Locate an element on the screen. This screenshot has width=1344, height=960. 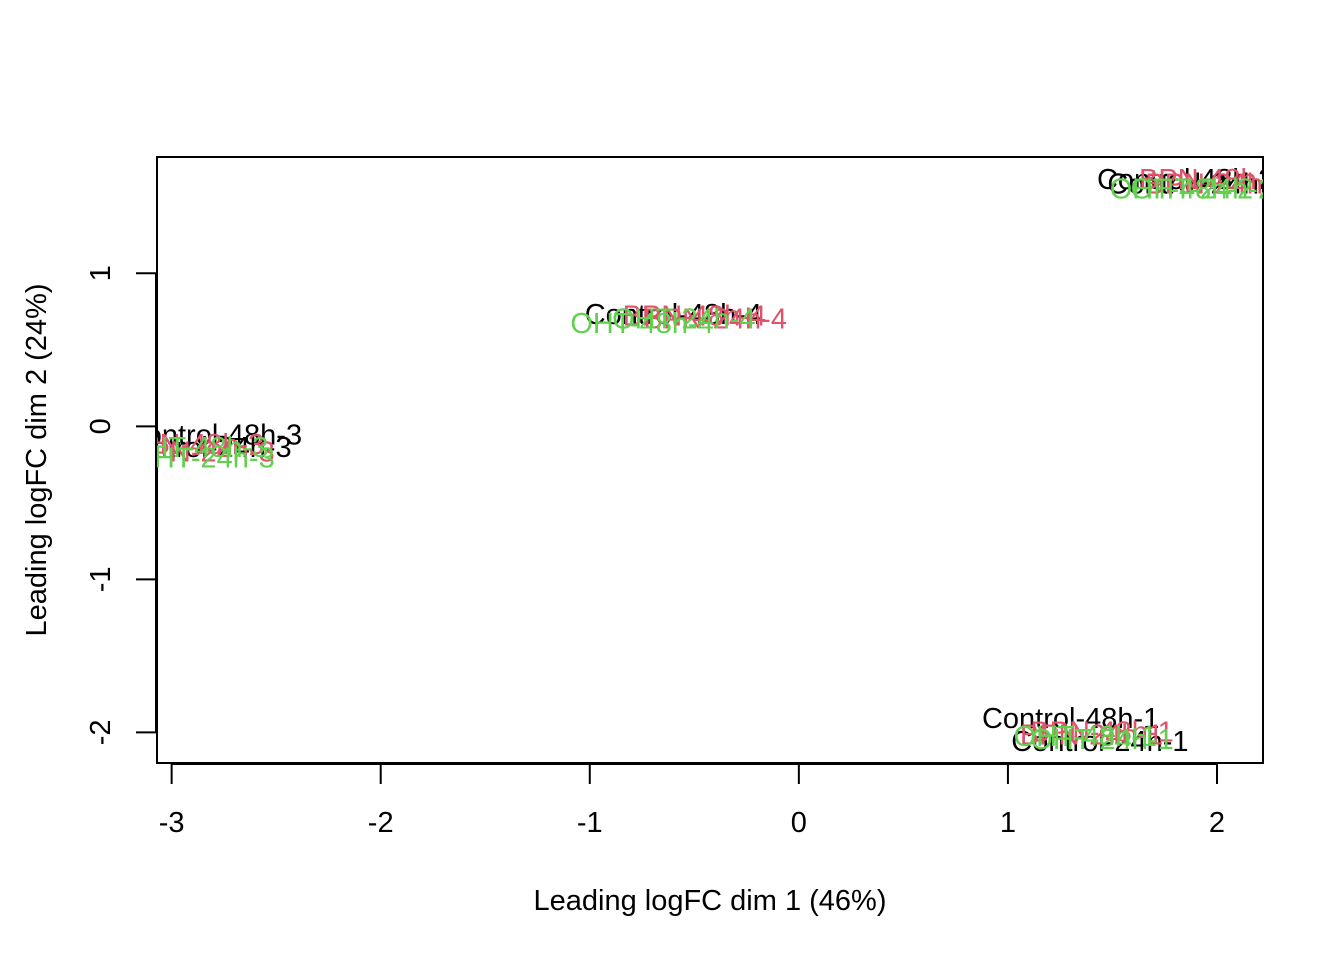
point-label: OHT-48h-4 is located at coordinates (641, 324).